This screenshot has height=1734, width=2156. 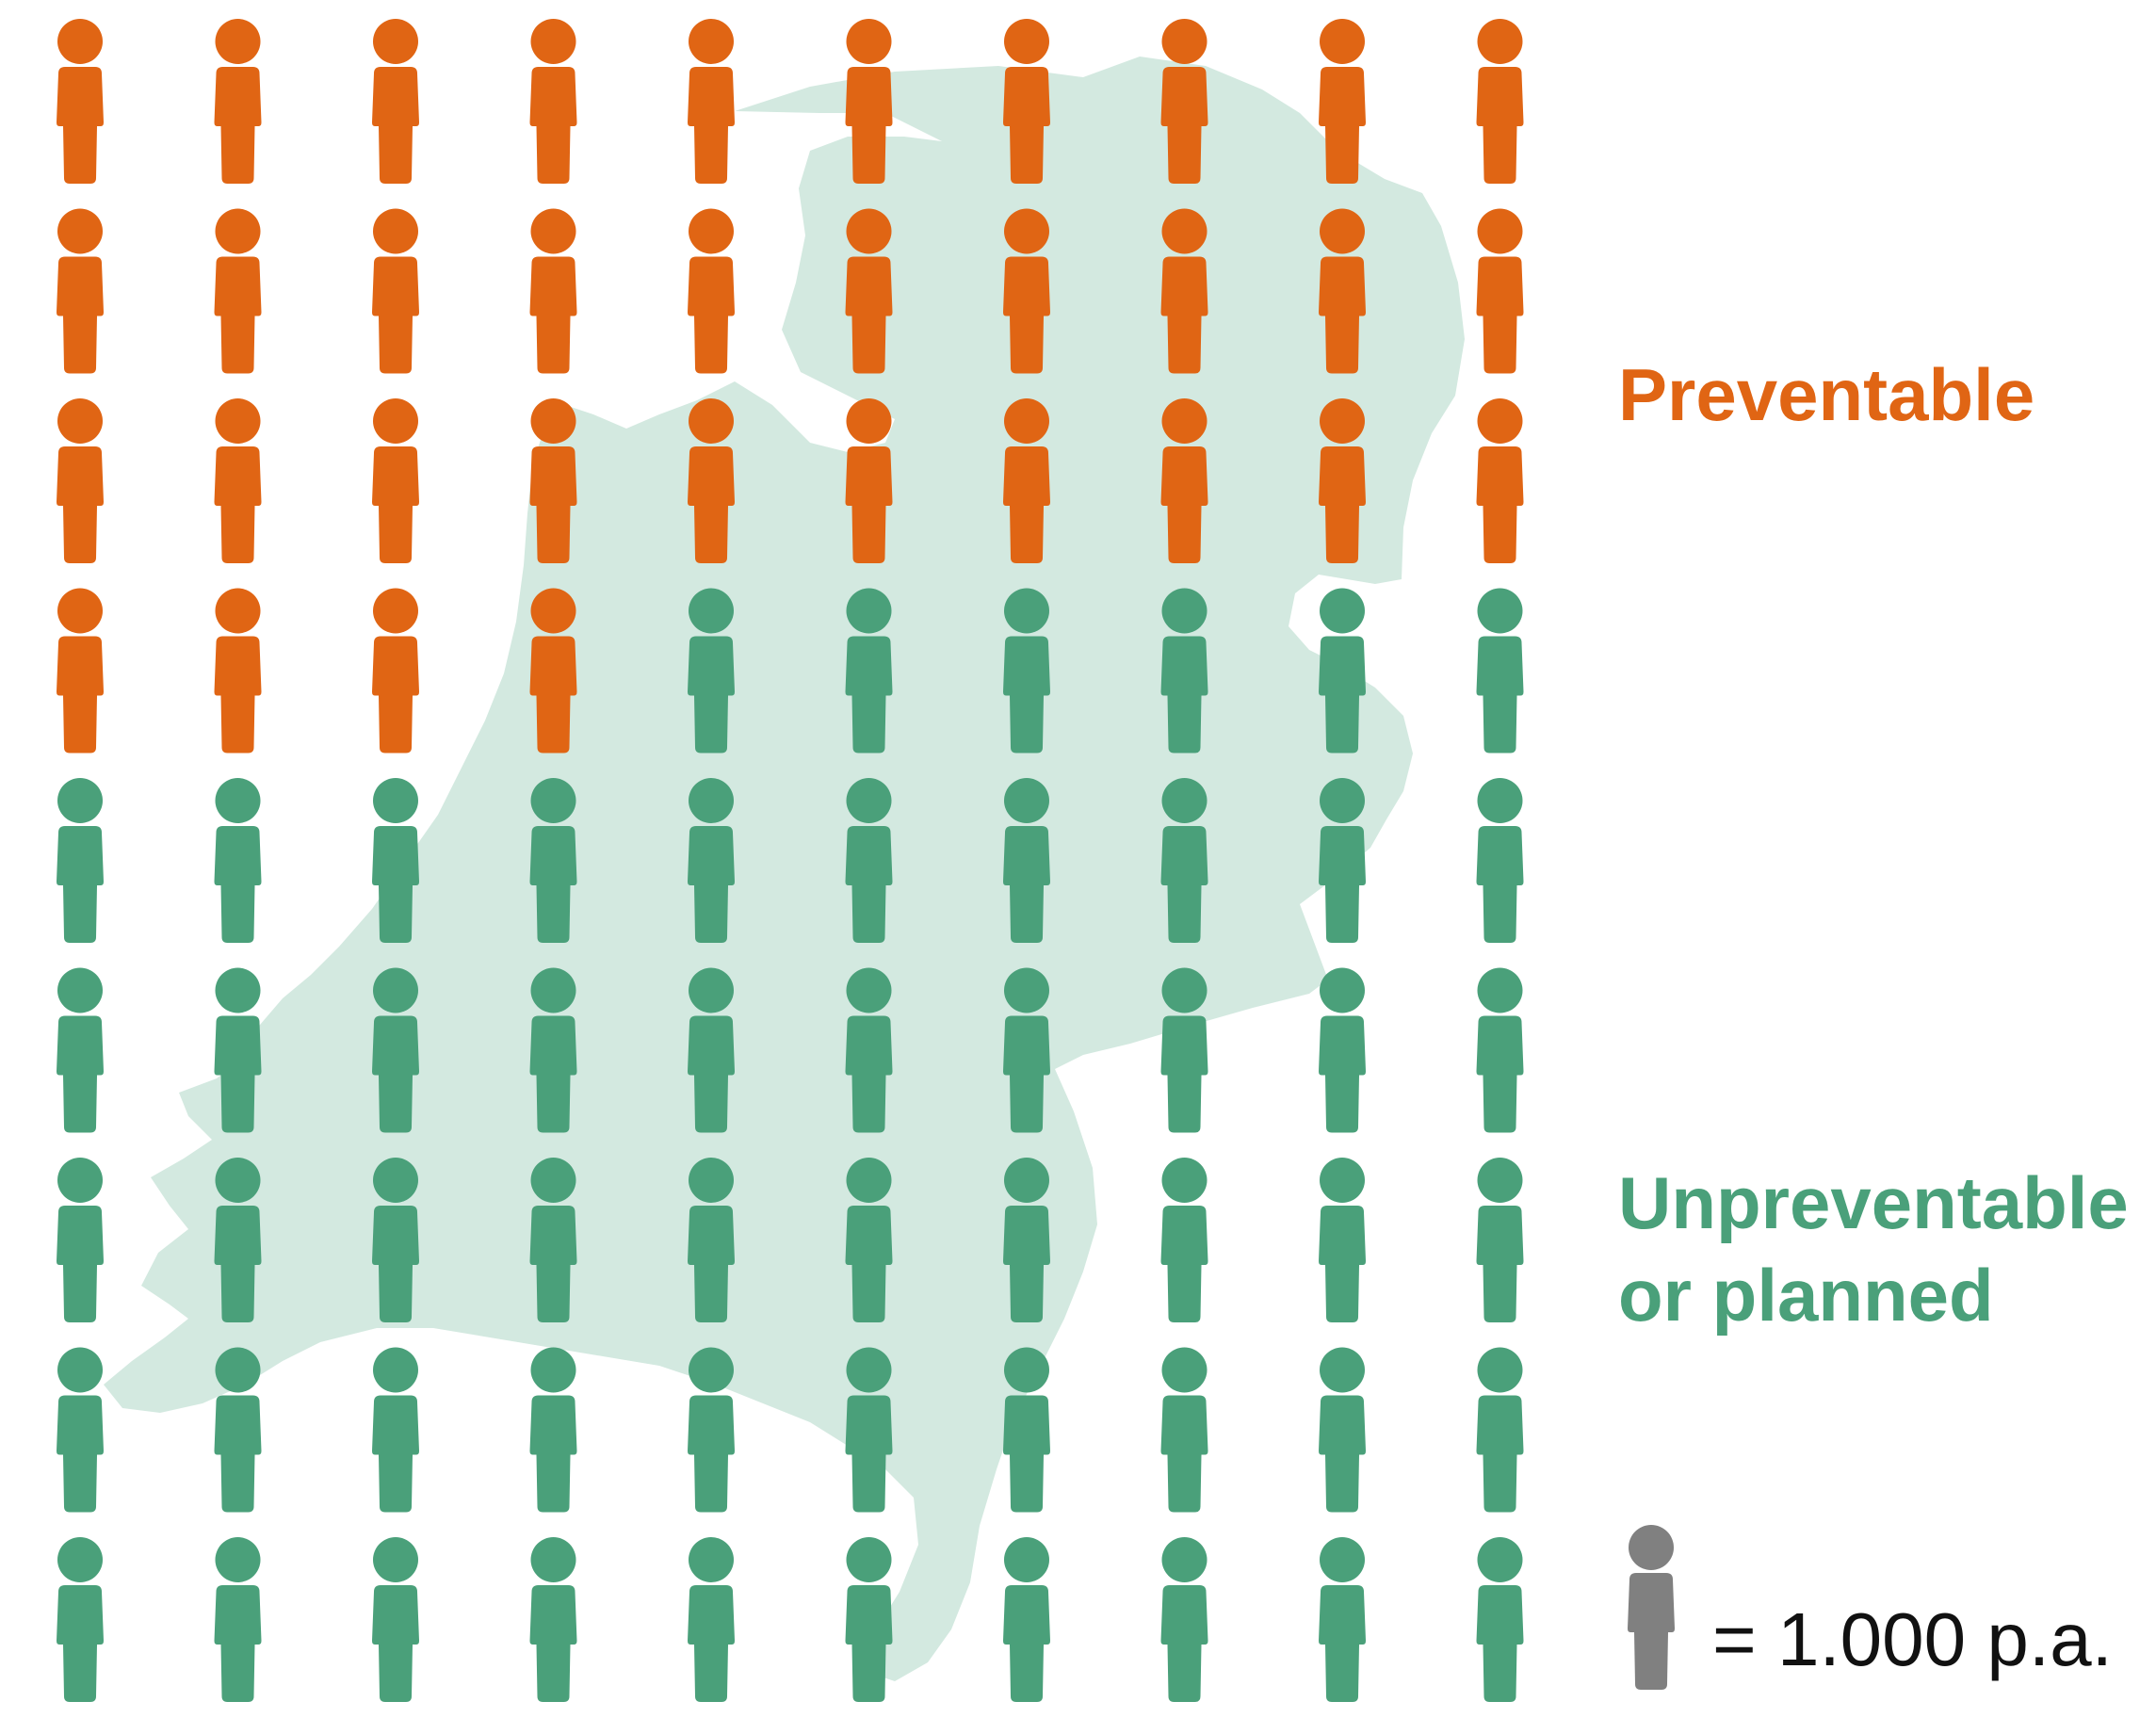 What do you see at coordinates (1874, 1249) in the screenshot?
I see `unpreventable-label: Unpreventable or planned` at bounding box center [1874, 1249].